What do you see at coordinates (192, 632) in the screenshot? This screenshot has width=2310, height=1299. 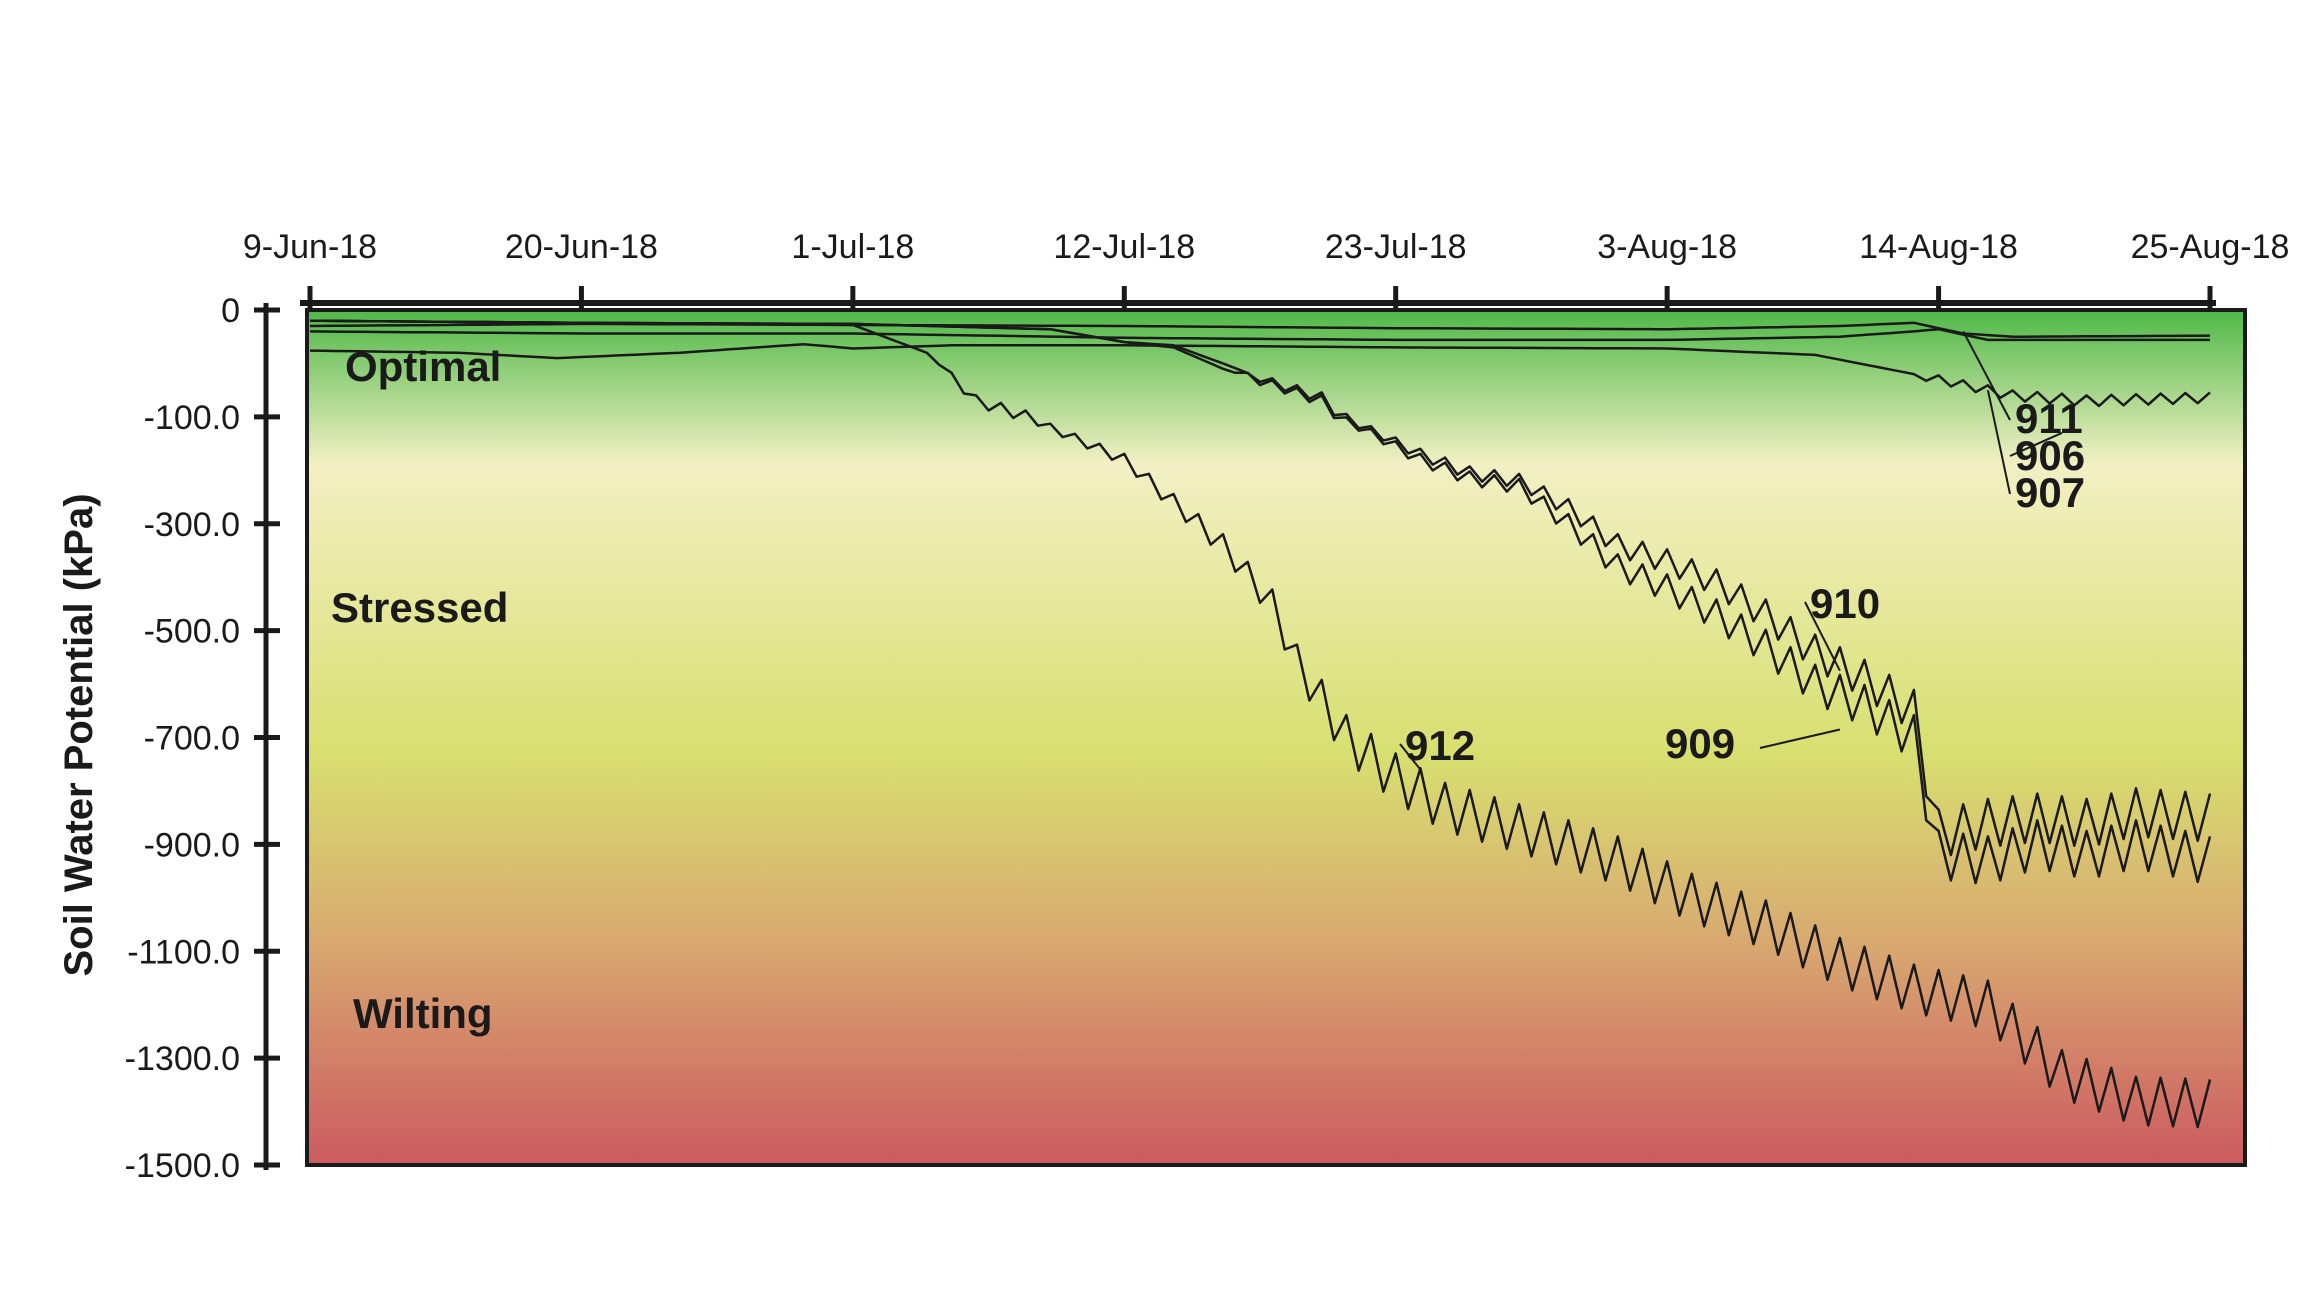 I see `y-tick-label-3: -500.0` at bounding box center [192, 632].